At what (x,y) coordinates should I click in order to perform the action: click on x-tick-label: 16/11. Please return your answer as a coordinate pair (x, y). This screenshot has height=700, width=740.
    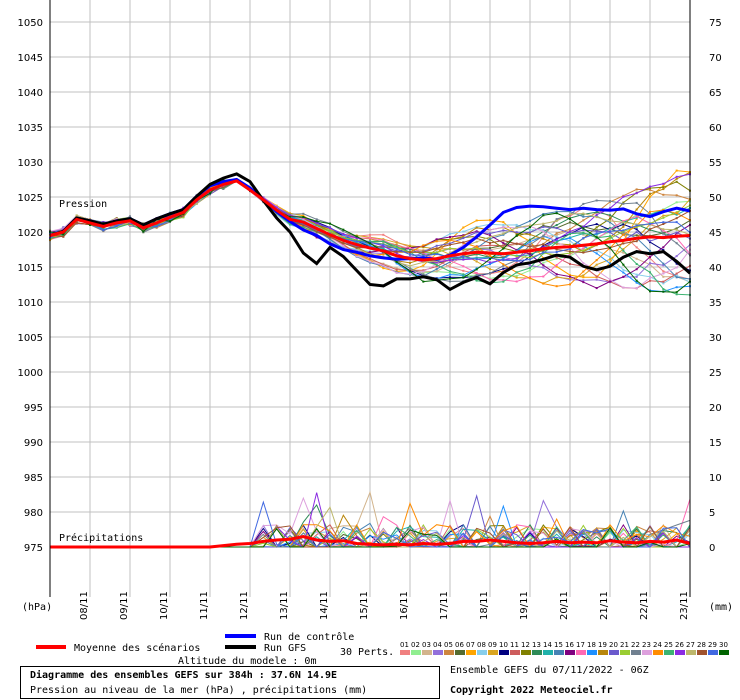
    Looking at the image, I should click on (404, 605).